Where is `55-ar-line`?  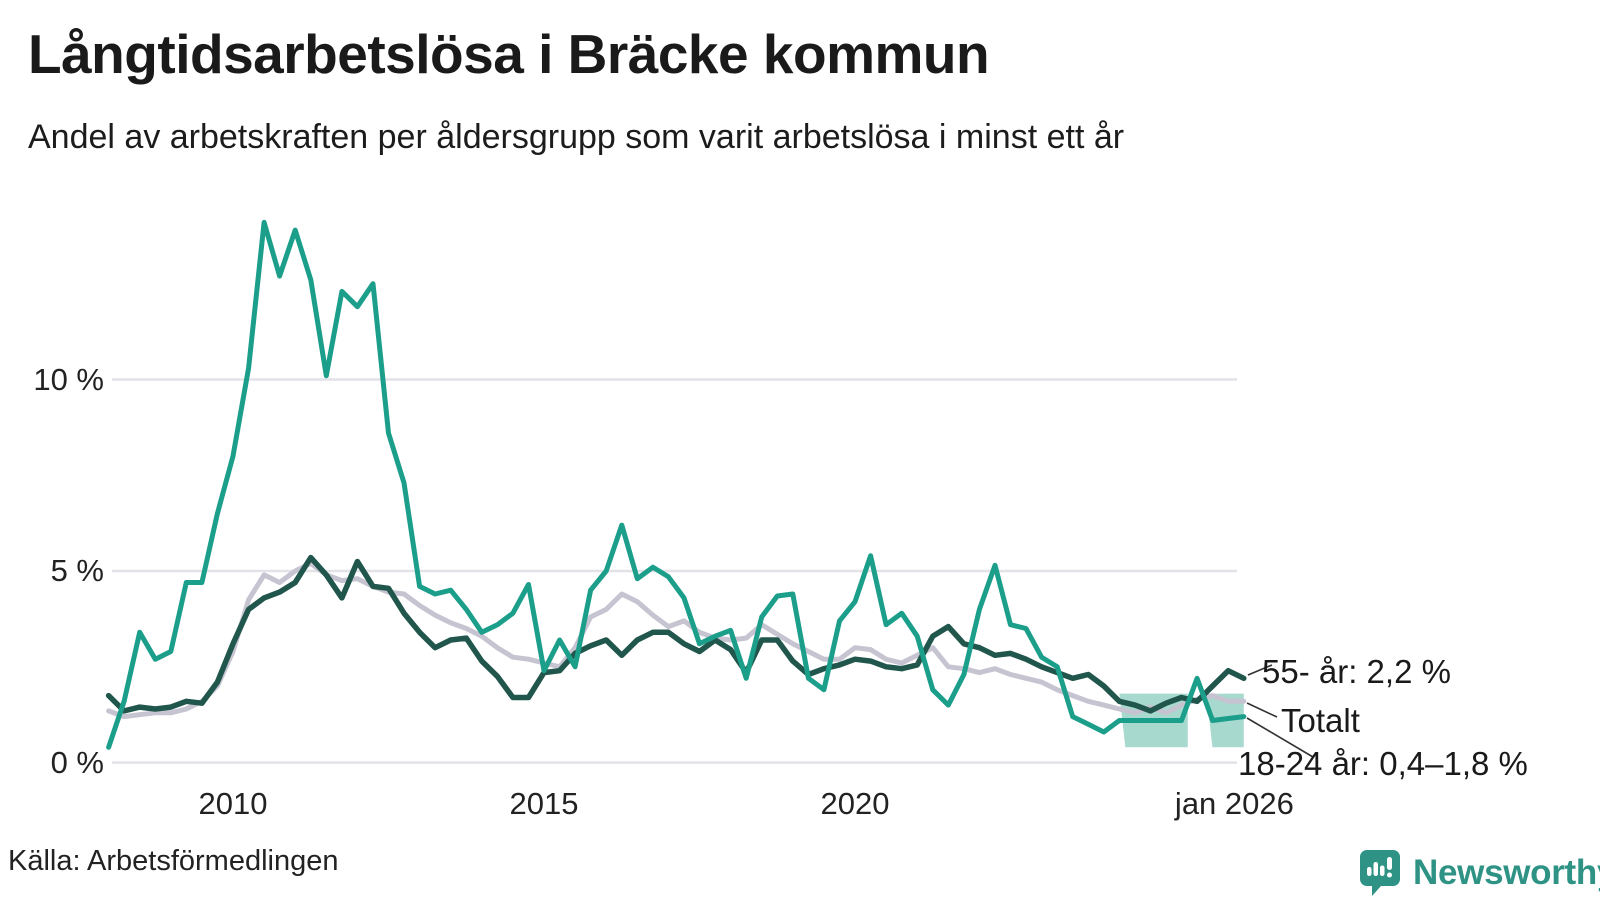
55-ar-line is located at coordinates (676, 634).